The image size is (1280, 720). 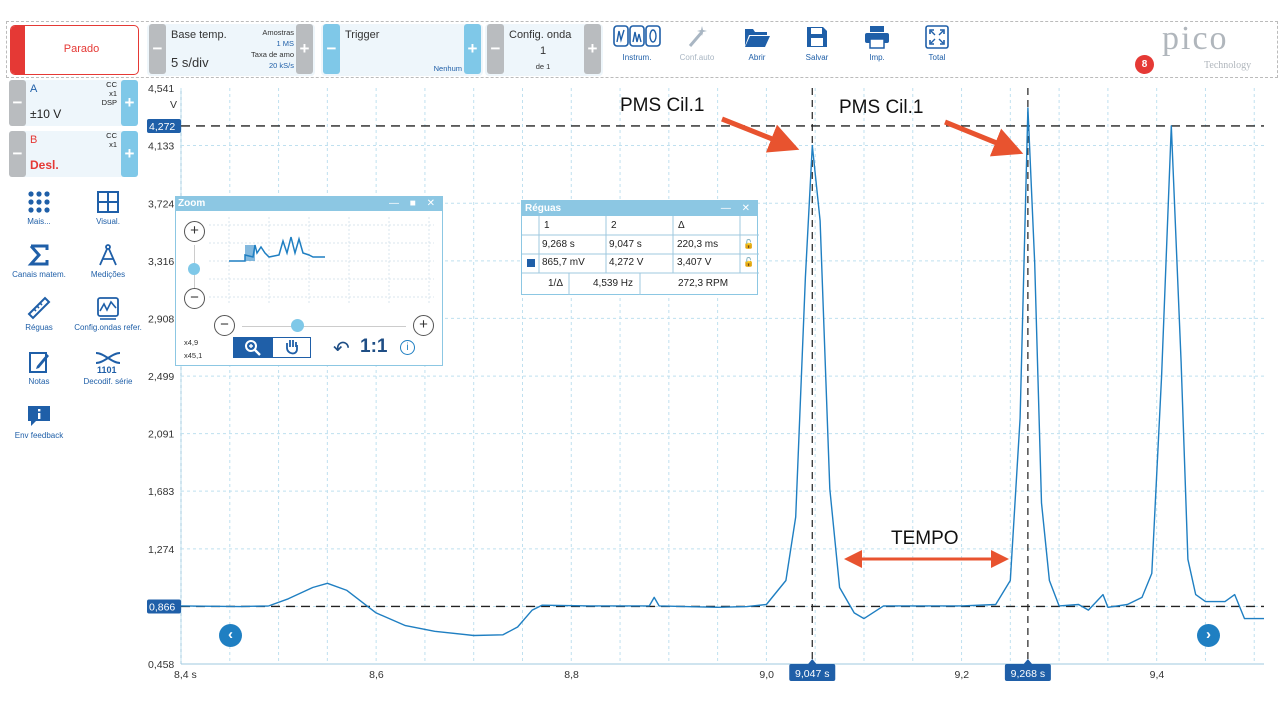 I want to click on rulers-window-title: Réguas, so click(x=639, y=208).